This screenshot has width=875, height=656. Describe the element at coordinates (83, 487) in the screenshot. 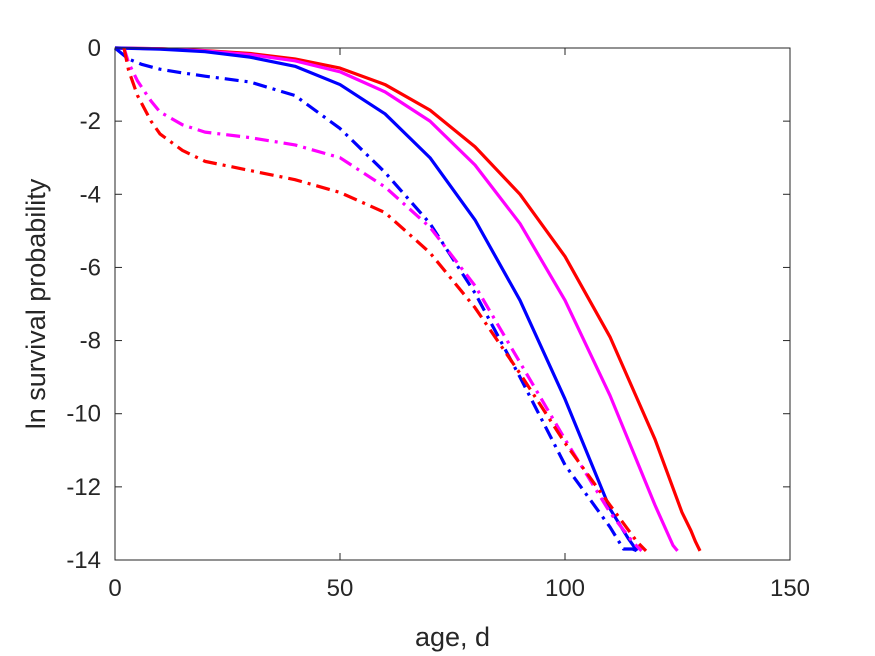

I see `y-tick-label: -12` at that location.